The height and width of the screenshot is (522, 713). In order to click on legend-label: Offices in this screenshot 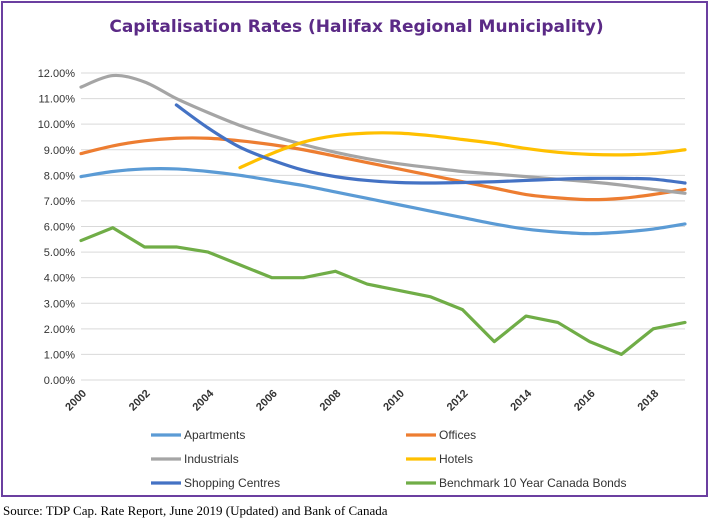, I will do `click(457, 435)`.